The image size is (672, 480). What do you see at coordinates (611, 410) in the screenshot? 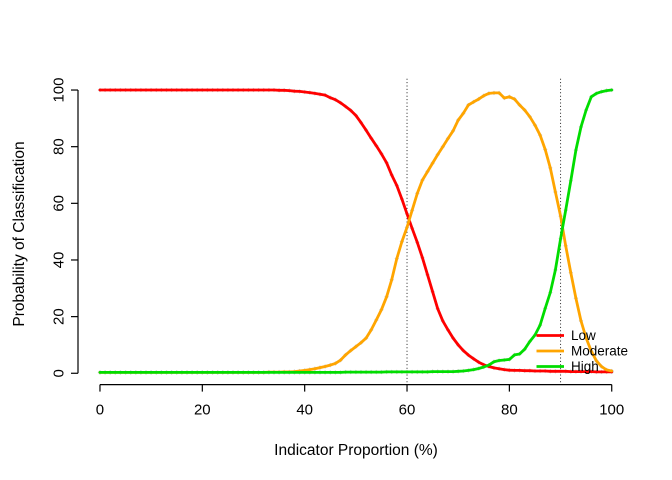
I see `x-tick-label: 100` at bounding box center [611, 410].